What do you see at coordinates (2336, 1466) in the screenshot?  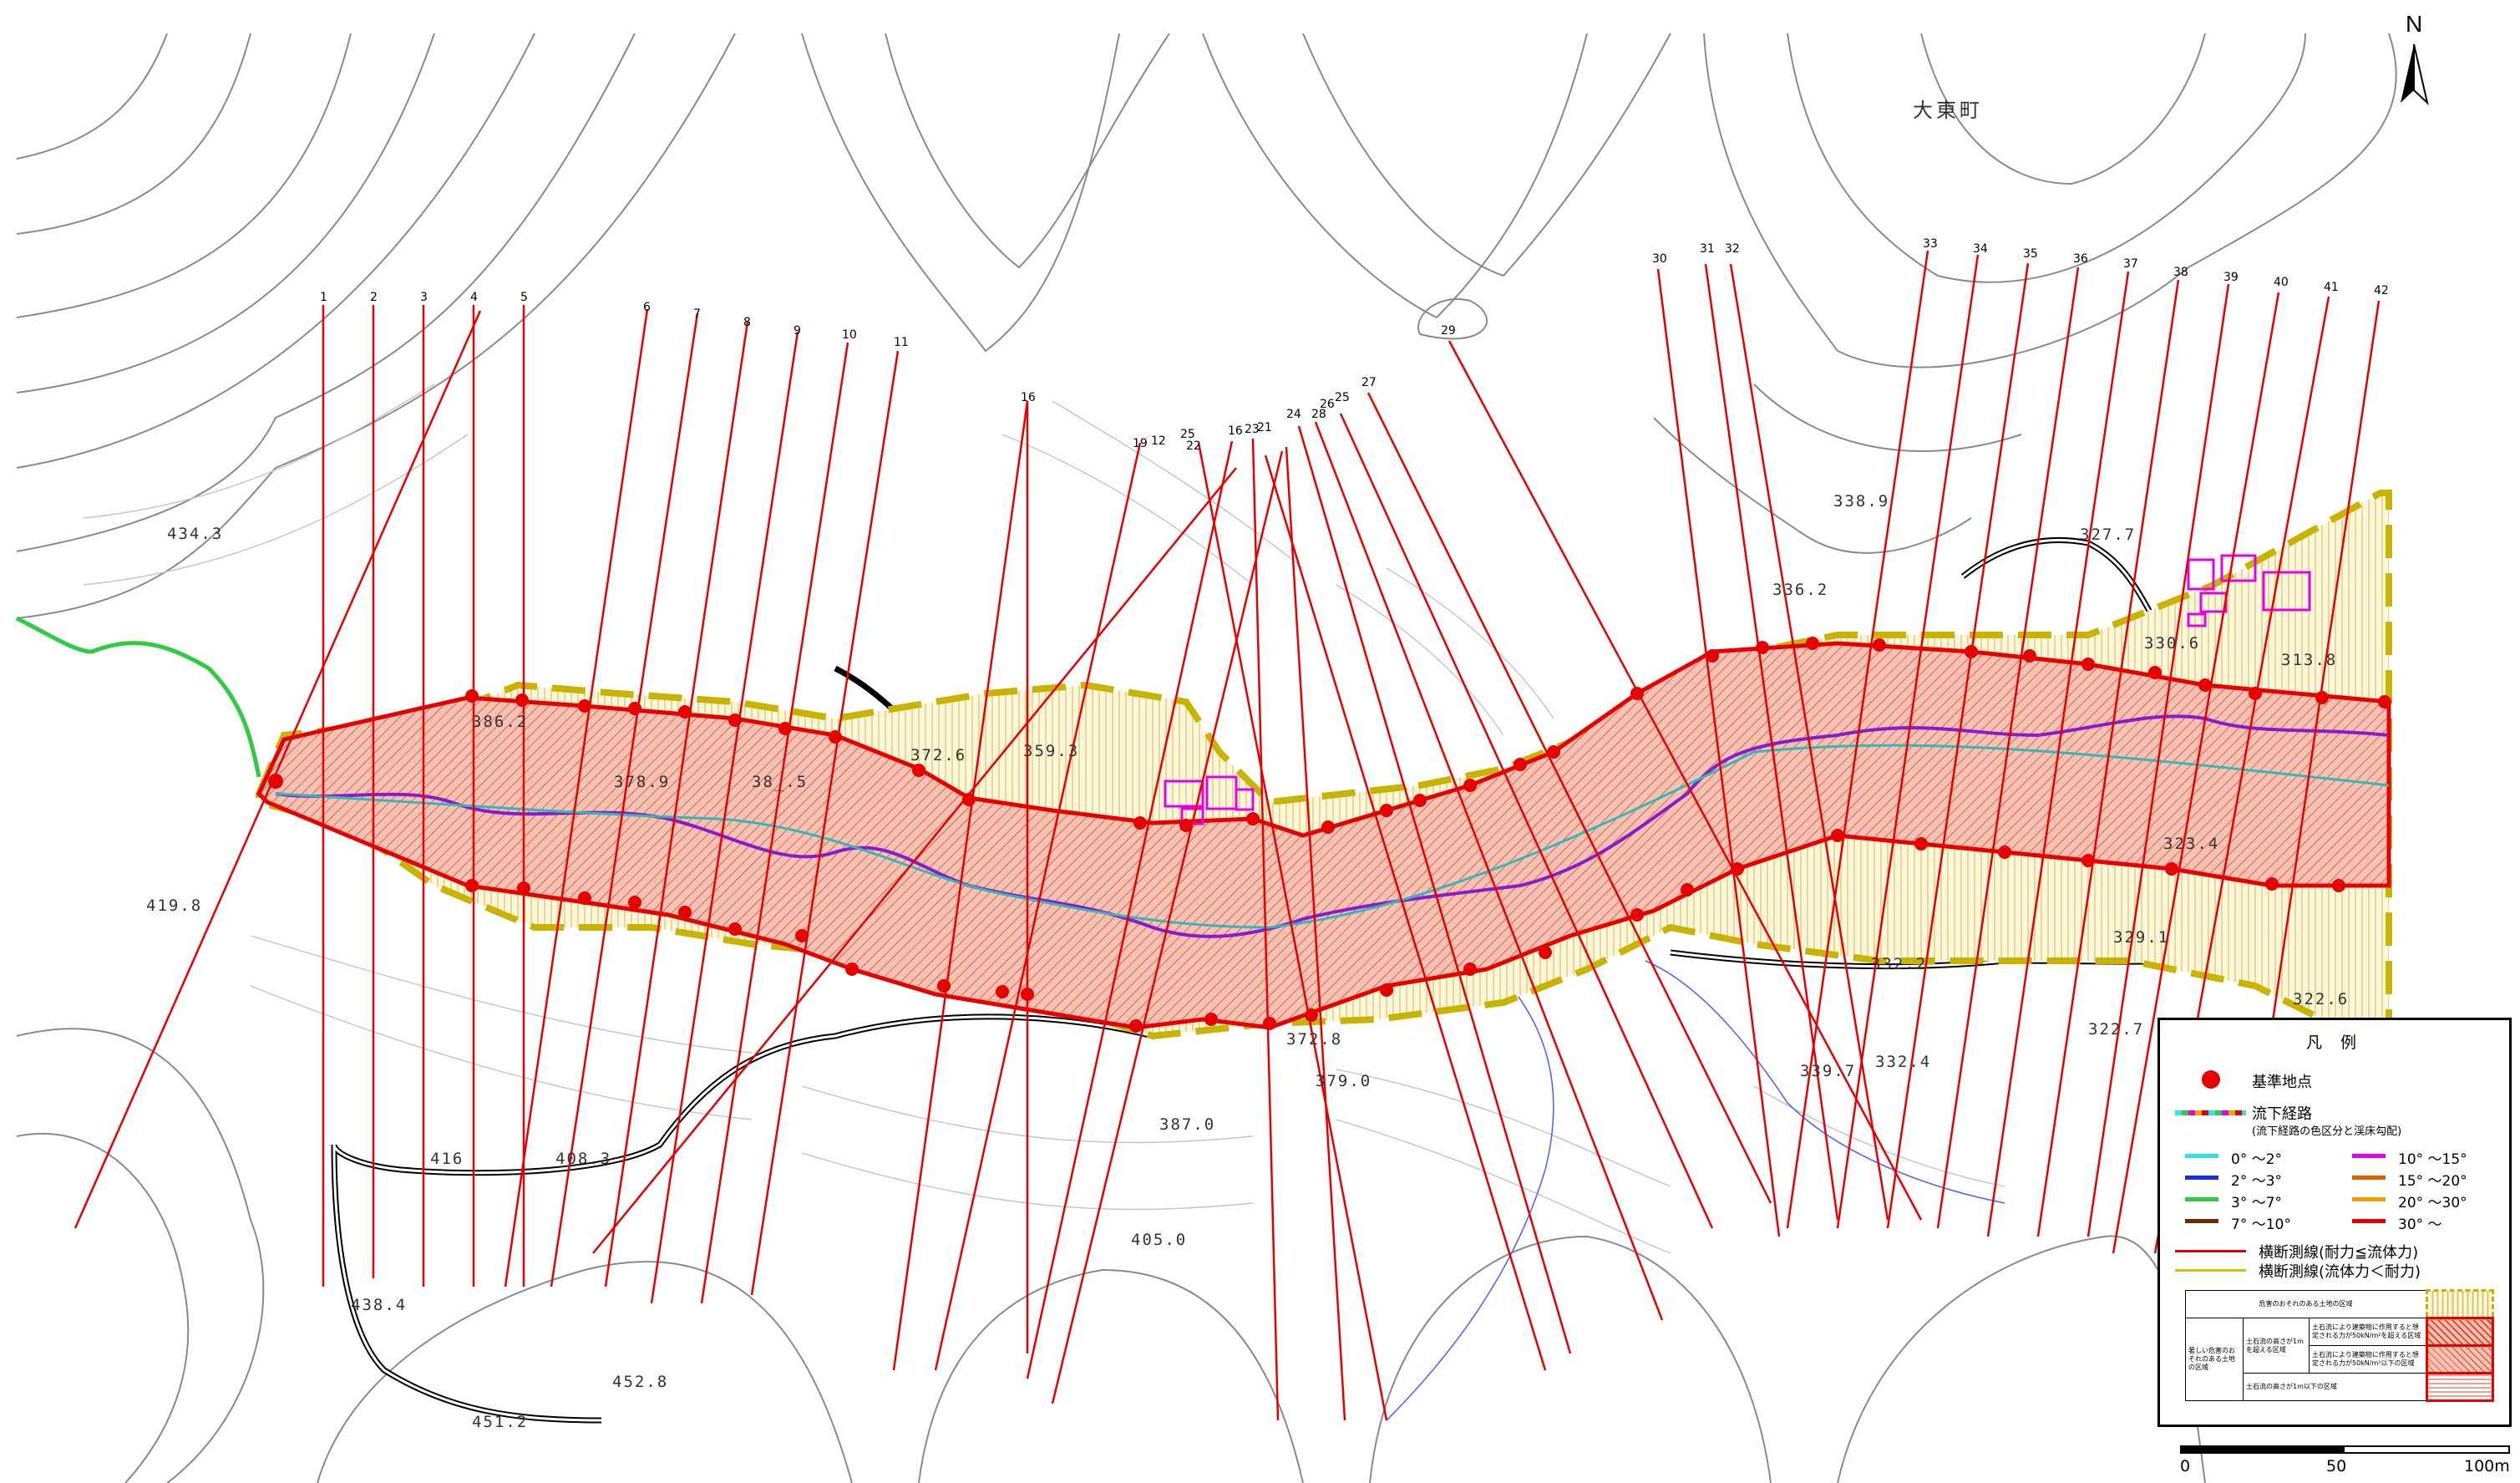 I see `scale-label: 50` at bounding box center [2336, 1466].